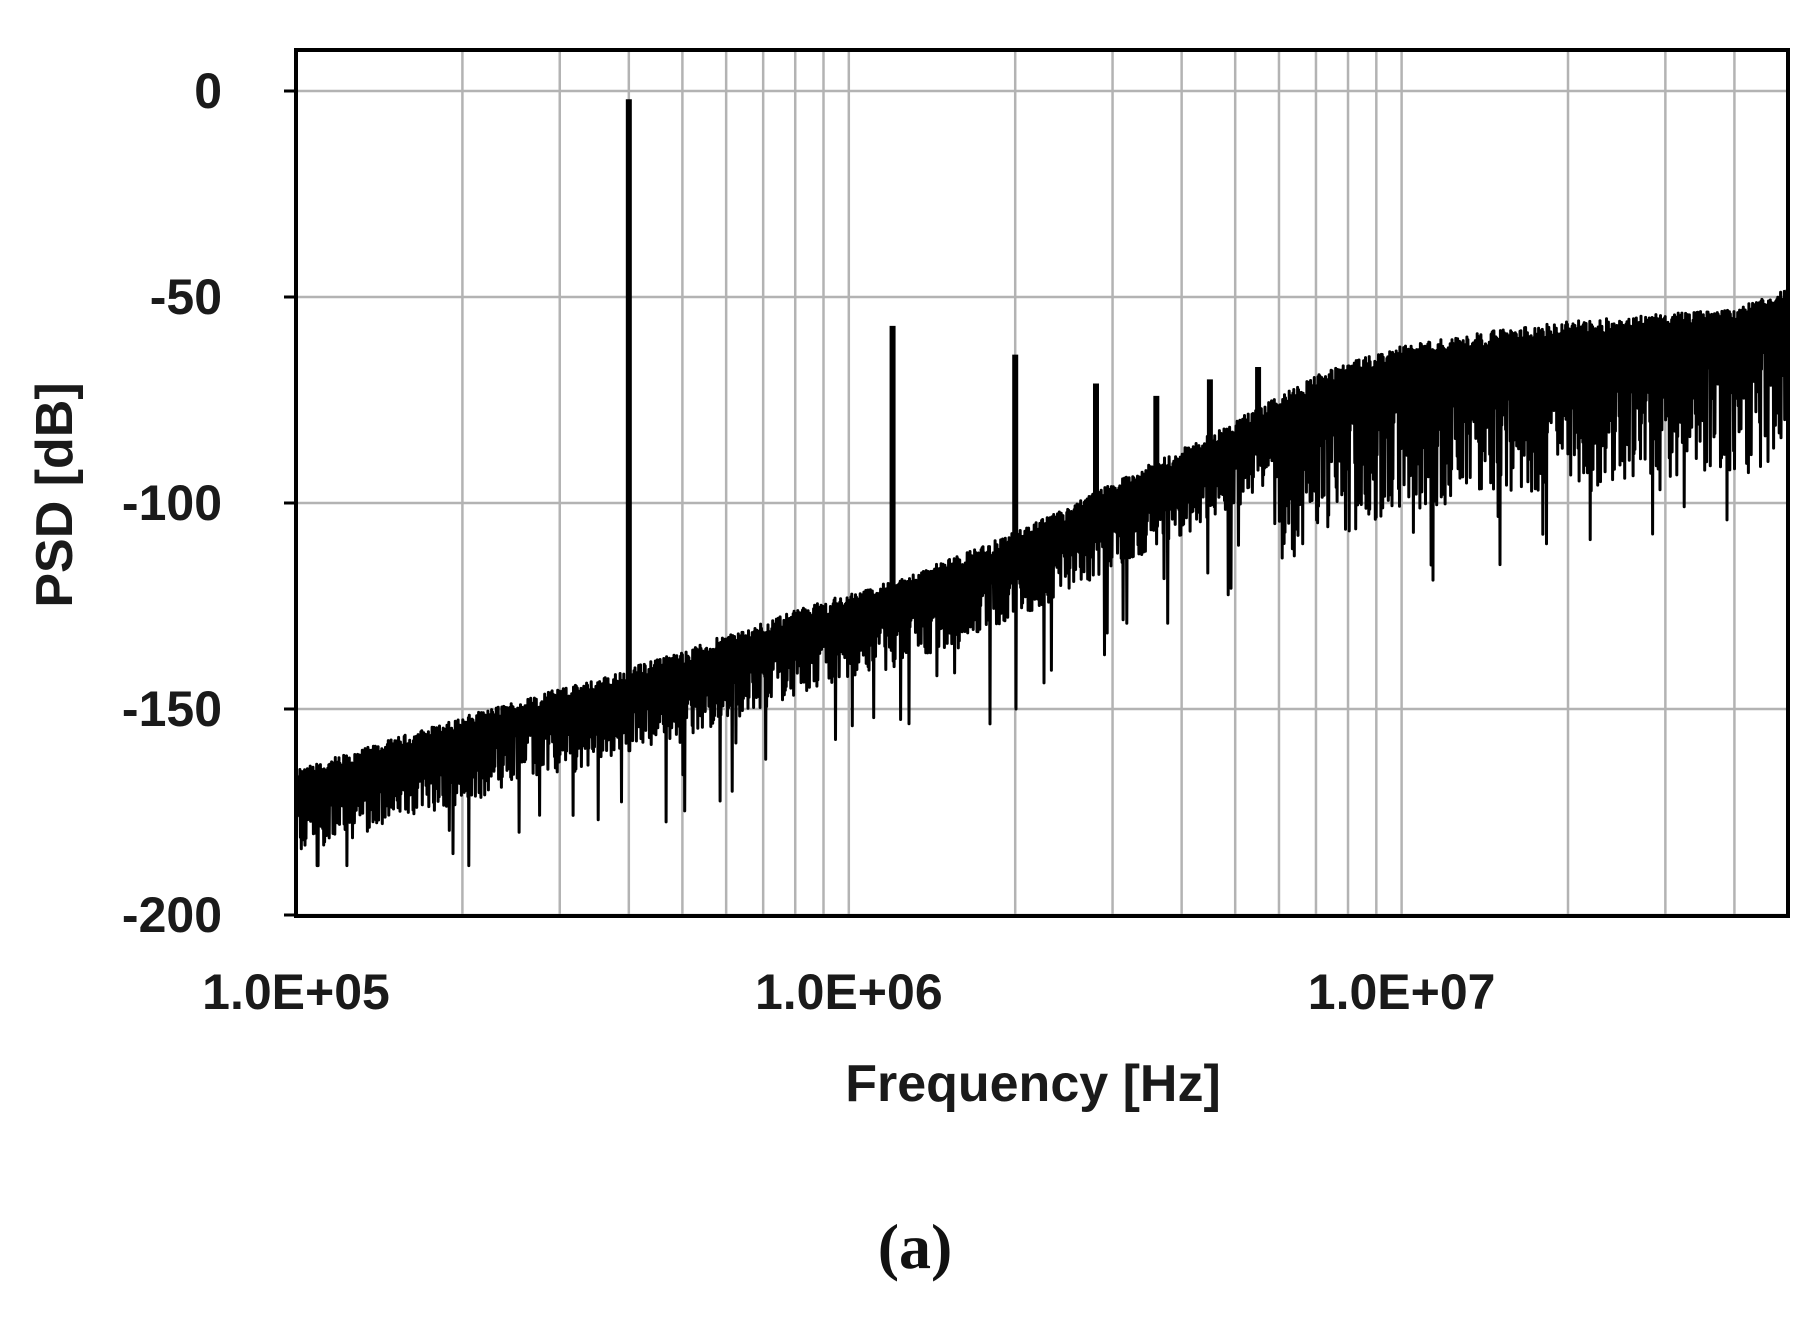  Describe the element at coordinates (55, 494) in the screenshot. I see `y-axis-title: PSD [dB]` at that location.